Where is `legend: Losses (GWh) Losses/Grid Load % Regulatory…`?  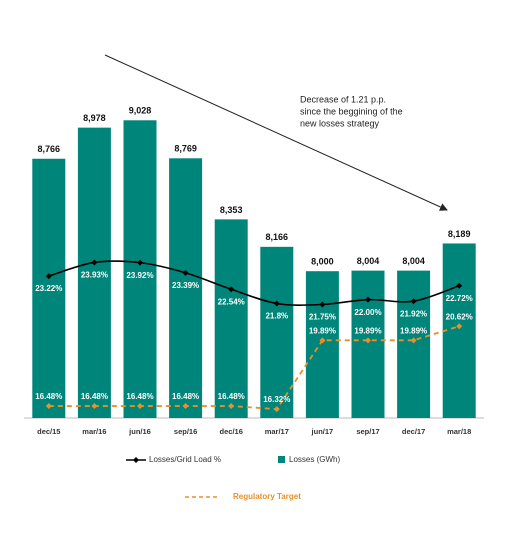
legend: Losses (GWh) Losses/Grid Load % Regulatory… is located at coordinates (233, 478).